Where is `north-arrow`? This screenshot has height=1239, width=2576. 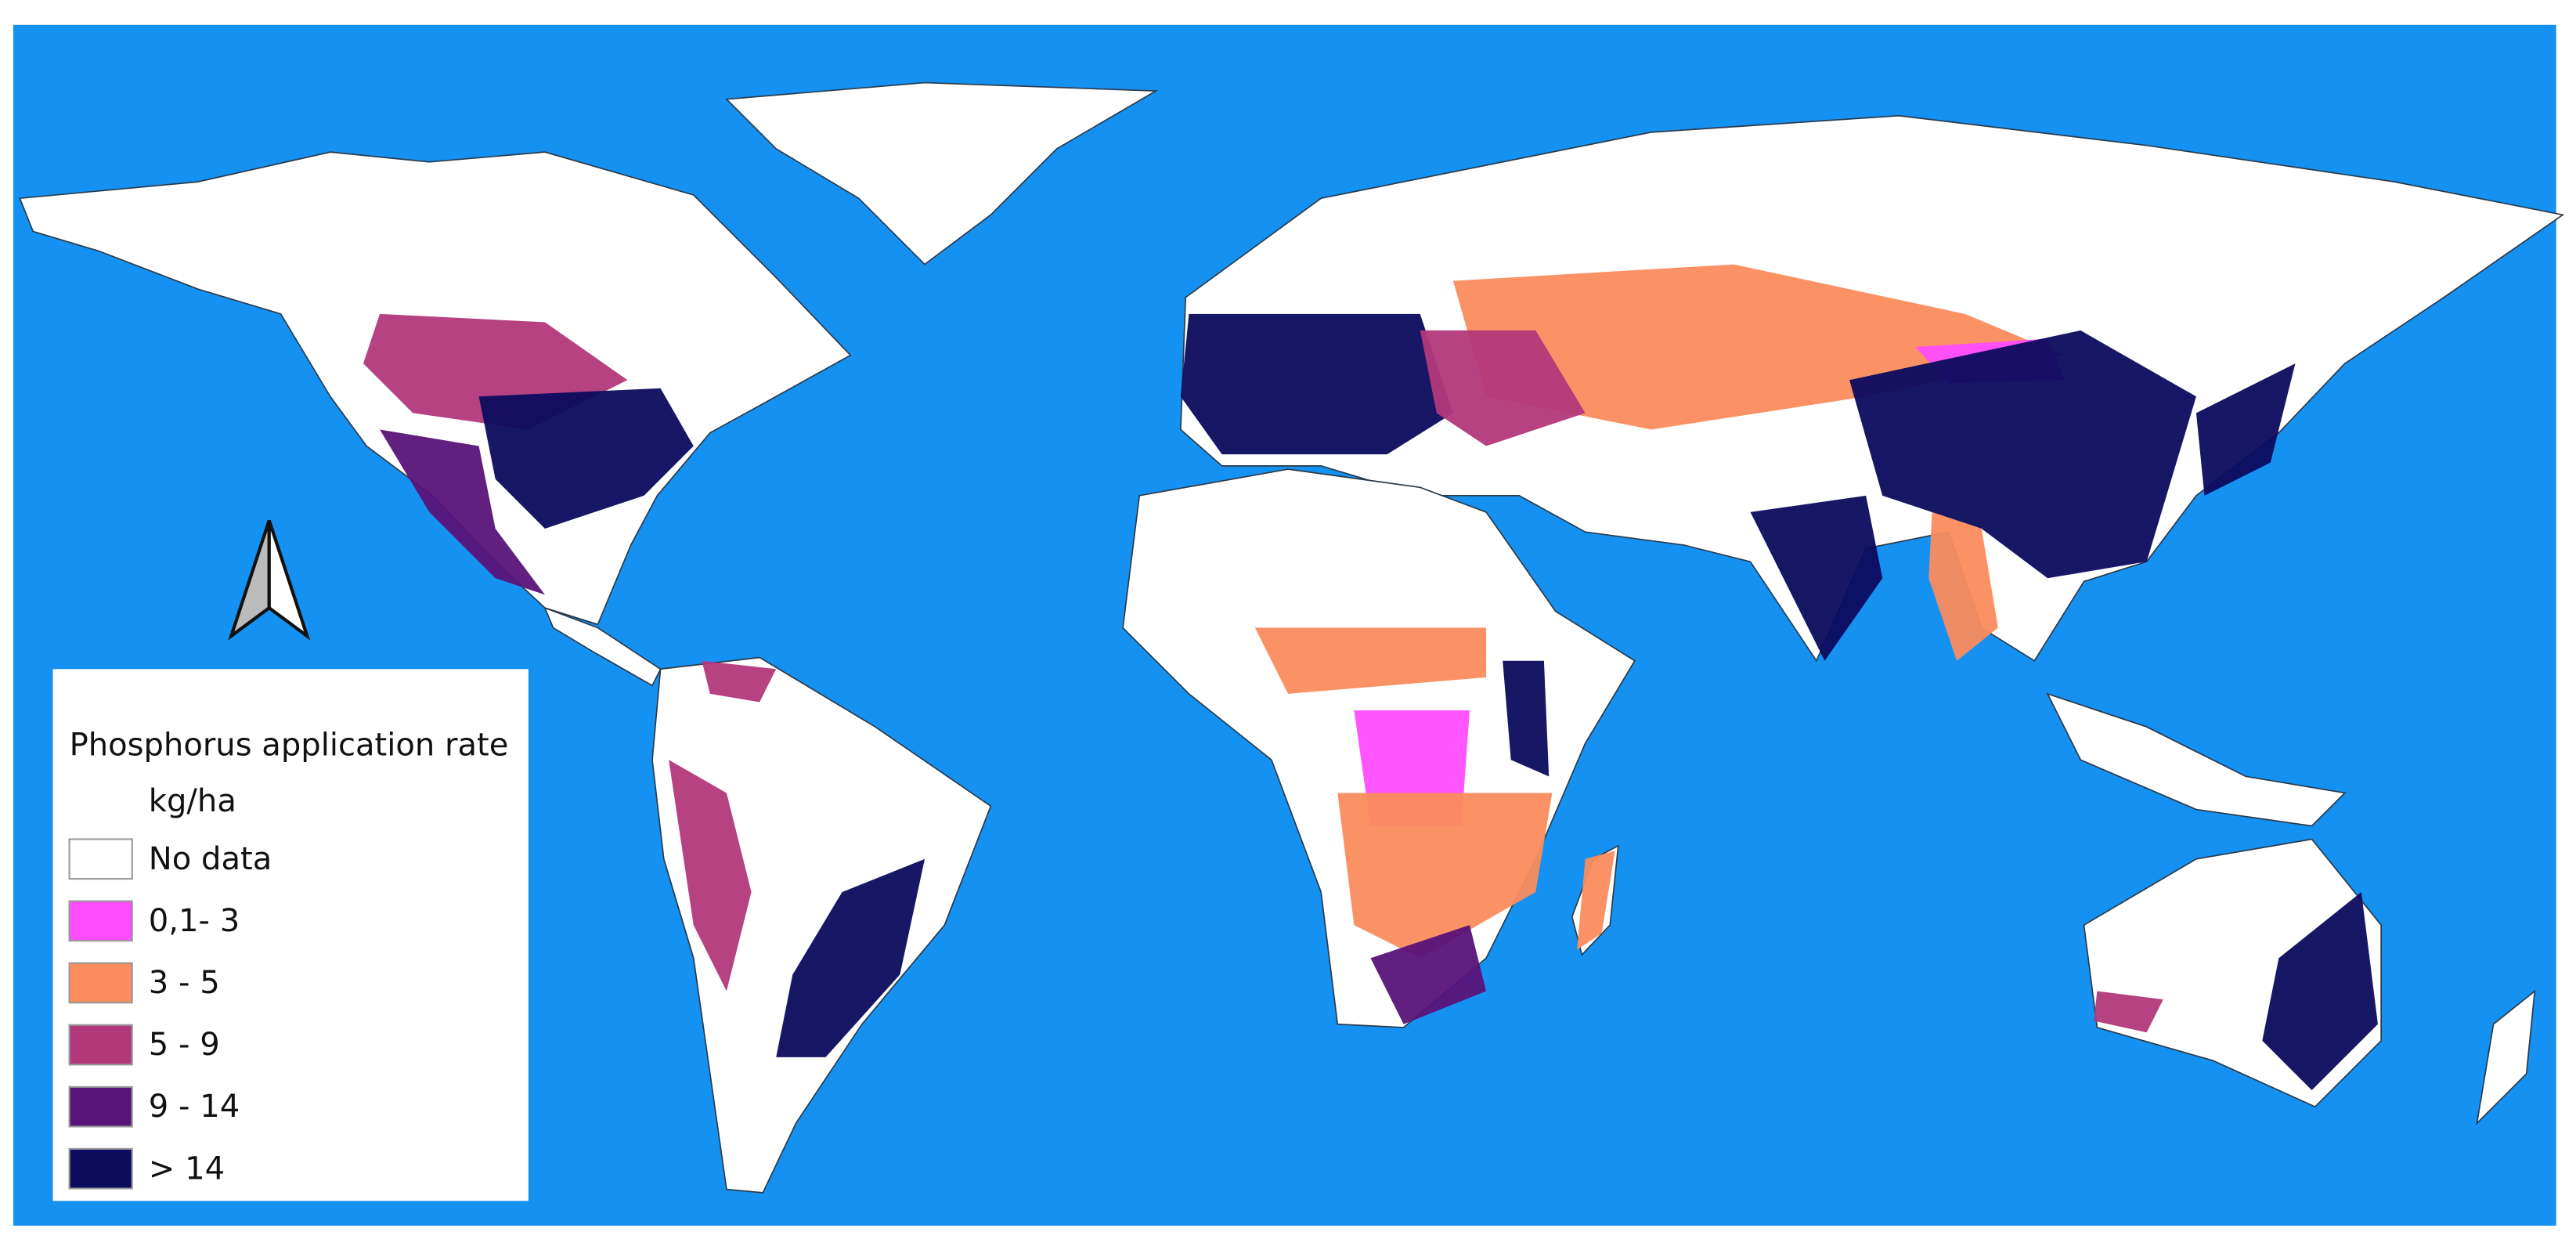 north-arrow is located at coordinates (269, 580).